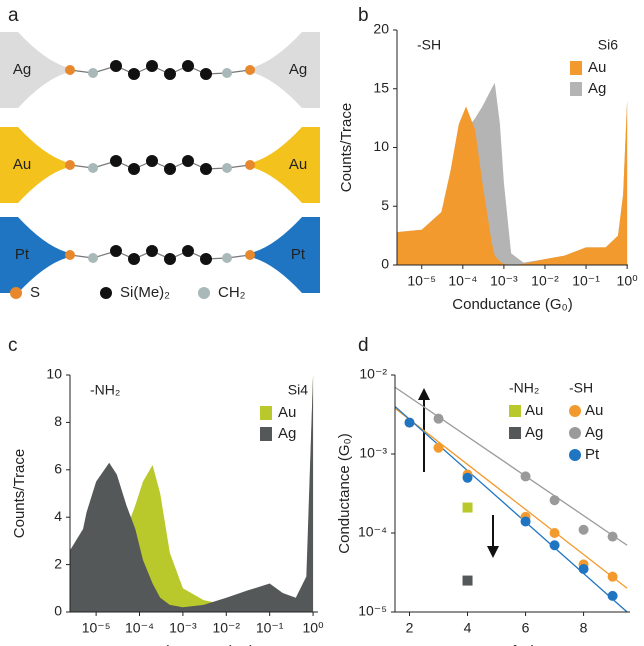 This screenshot has height=646, width=644. Describe the element at coordinates (628, 281) in the screenshot. I see `x-tick-label: 10⁰` at that location.